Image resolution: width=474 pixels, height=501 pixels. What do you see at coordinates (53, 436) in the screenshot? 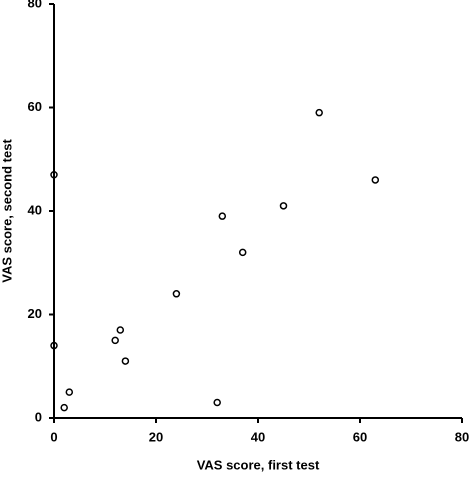
I see `x-tick-label: 0` at bounding box center [53, 436].